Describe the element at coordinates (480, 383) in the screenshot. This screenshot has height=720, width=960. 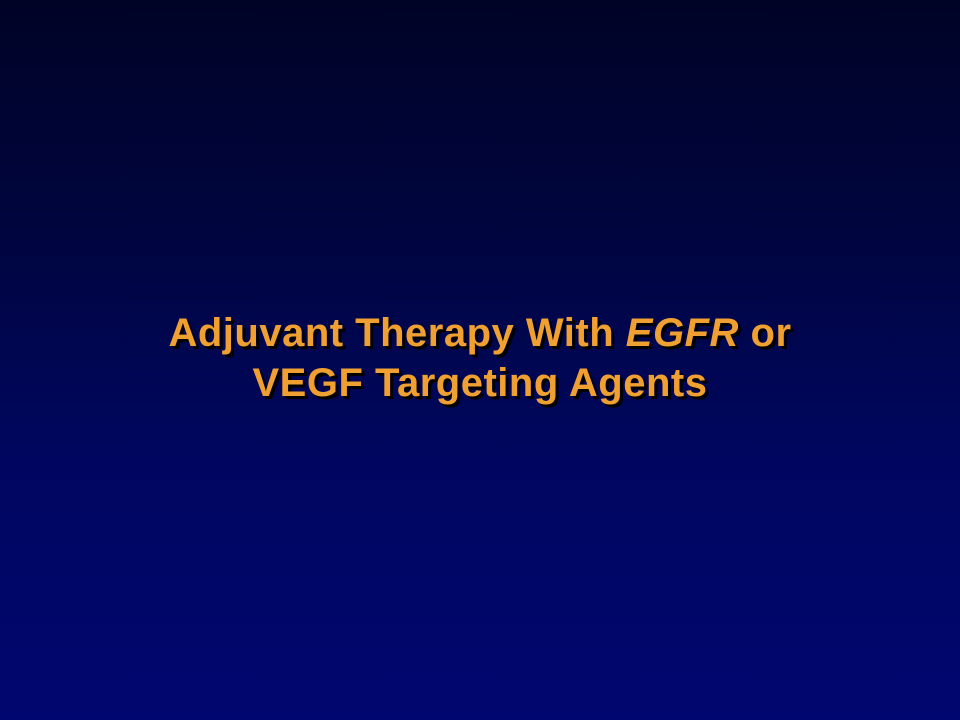
I see `title-line-2: VEGF Targeting Agents` at that location.